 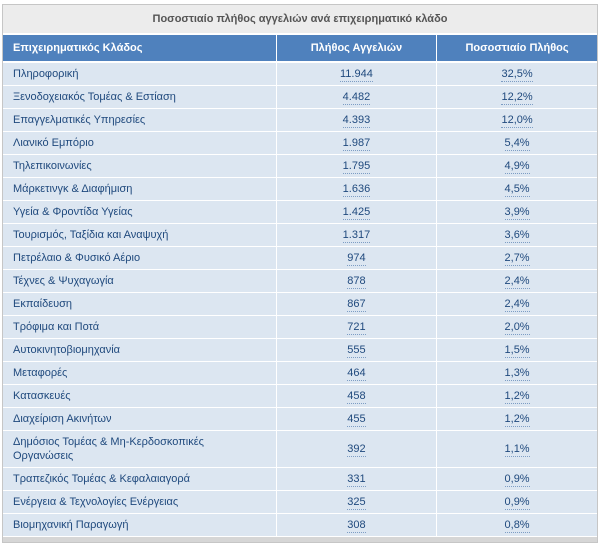 I want to click on percent-cell: 4,5%, so click(x=516, y=189).